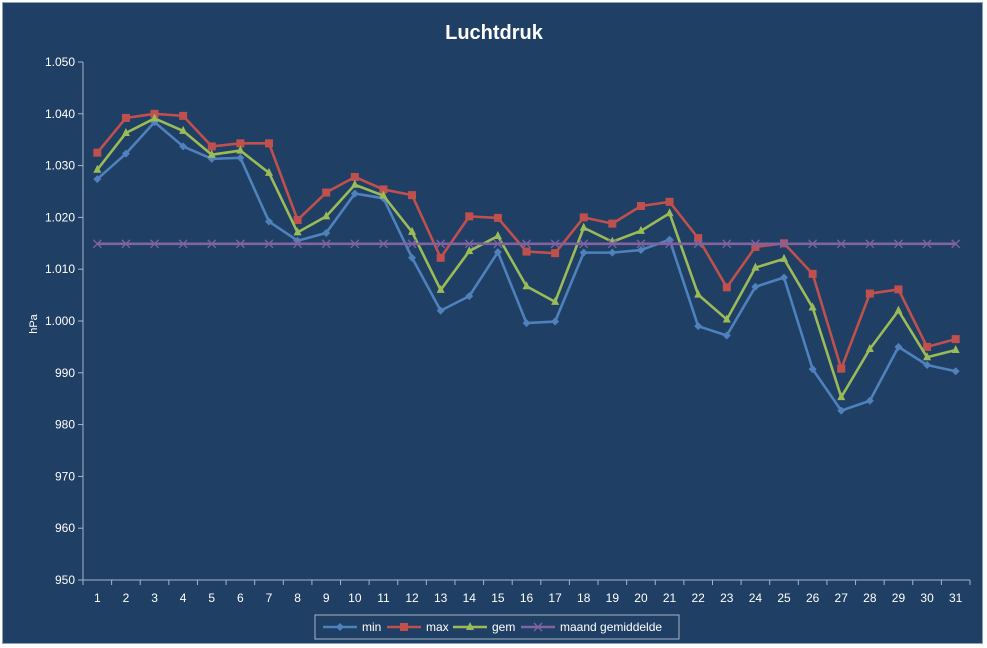 The height and width of the screenshot is (648, 987). Describe the element at coordinates (584, 598) in the screenshot. I see `x-tick-label: 18` at that location.